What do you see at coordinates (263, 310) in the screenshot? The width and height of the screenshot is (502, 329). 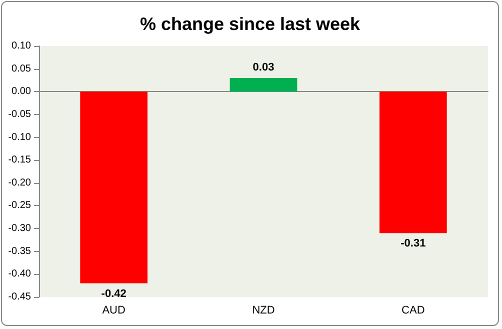 I see `x-tick-label: NZD` at bounding box center [263, 310].